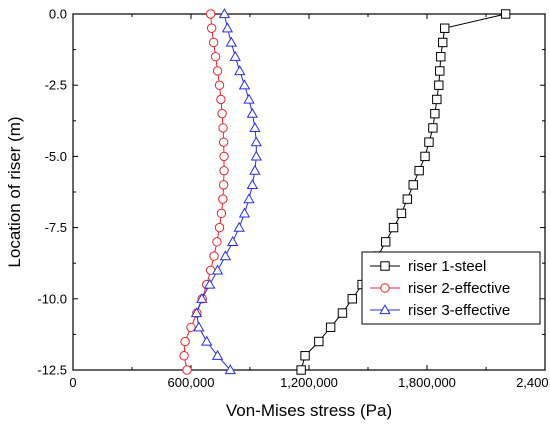 This screenshot has height=431, width=550. I want to click on series-line, so click(226, 192).